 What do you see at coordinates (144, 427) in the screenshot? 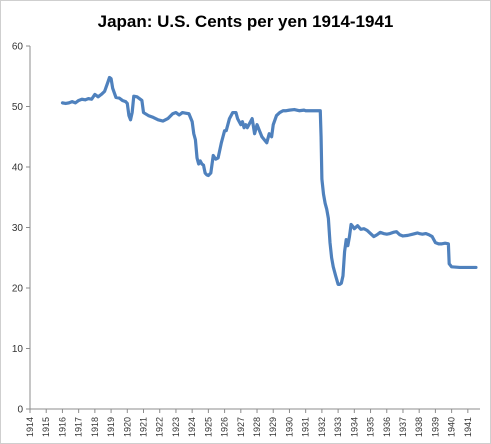
I see `x-tick-label: 1921` at bounding box center [144, 427].